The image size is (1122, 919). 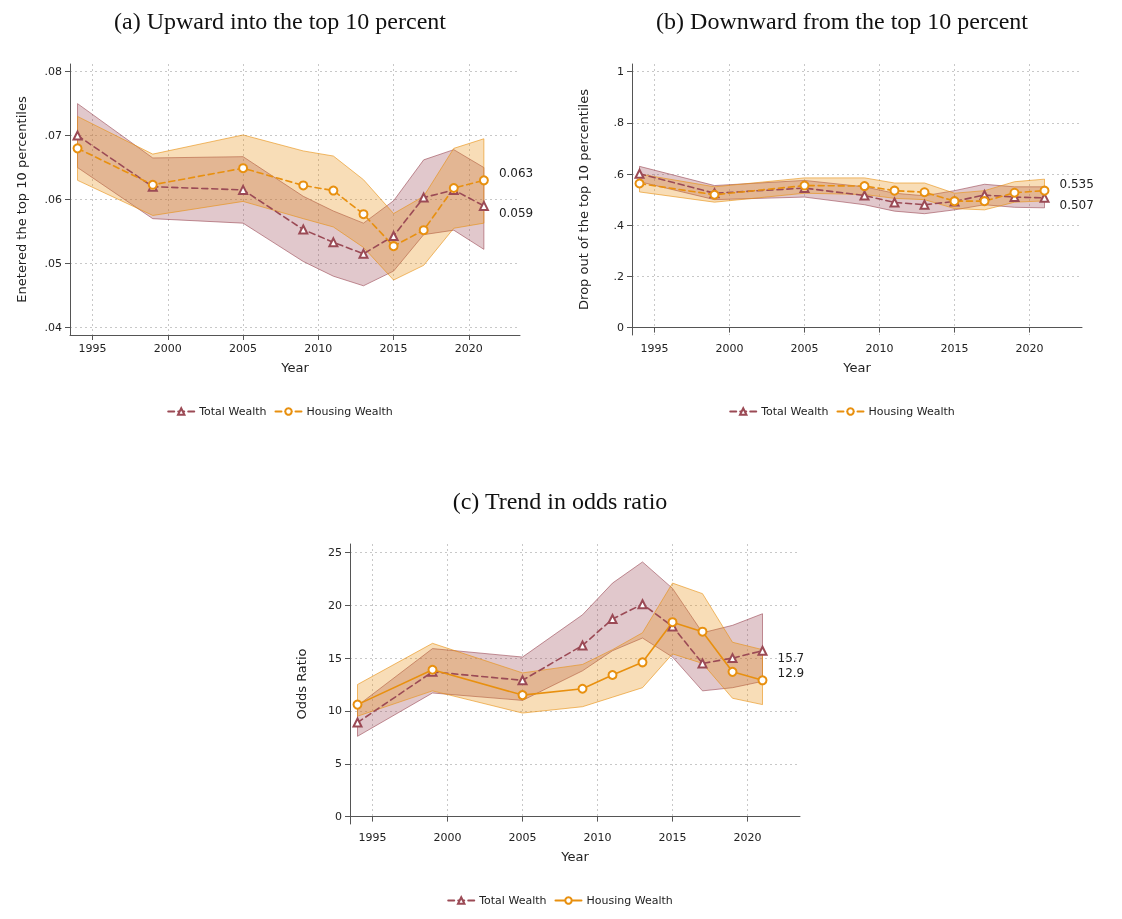 I want to click on y-tick-label: .06, so click(x=53, y=199).